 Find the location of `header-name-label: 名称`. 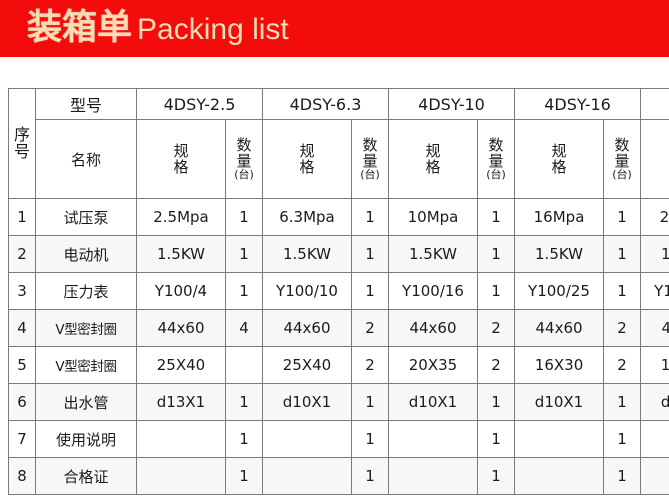

header-name-label: 名称 is located at coordinates (86, 159).